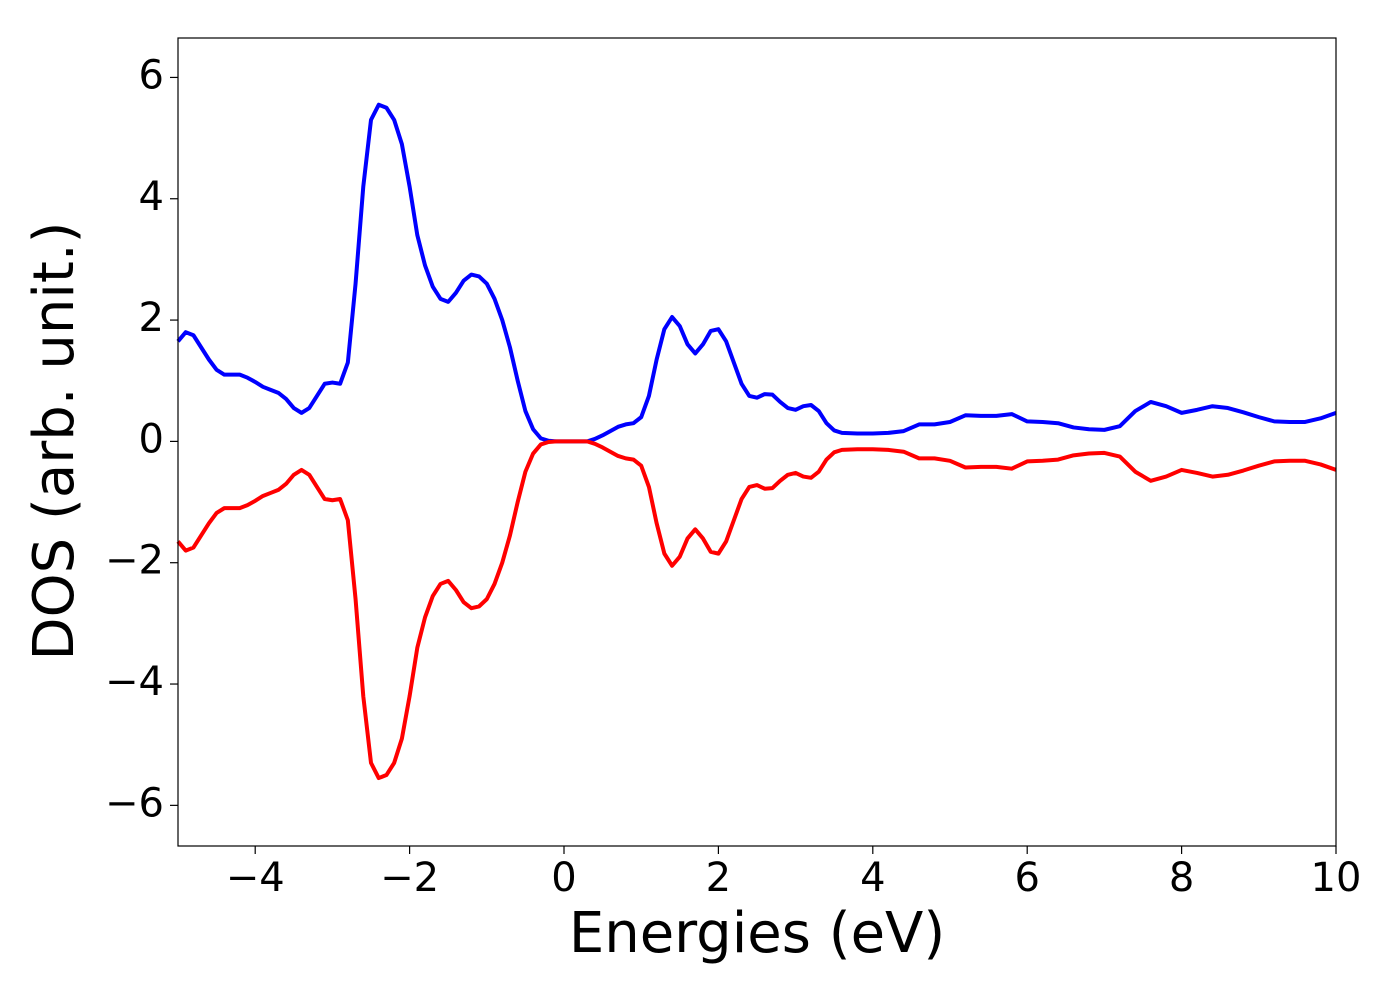 The width and height of the screenshot is (1400, 1000). I want to click on x-tick-label: −4, so click(255, 878).